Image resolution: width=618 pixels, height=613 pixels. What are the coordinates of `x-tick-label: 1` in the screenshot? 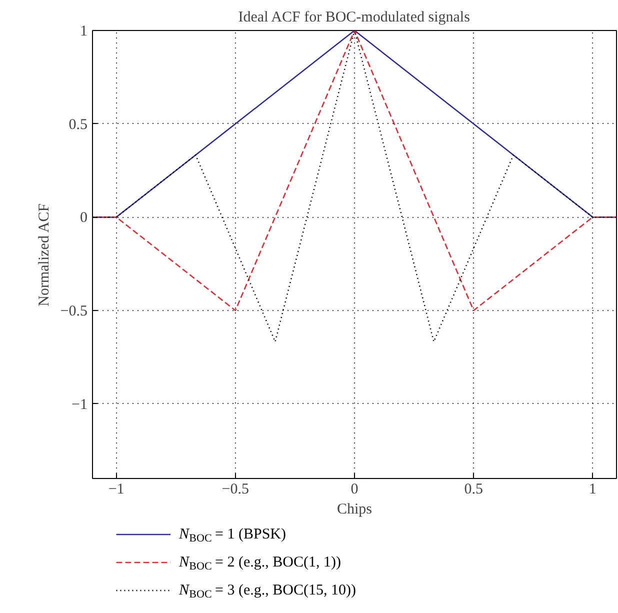 It's located at (592, 490).